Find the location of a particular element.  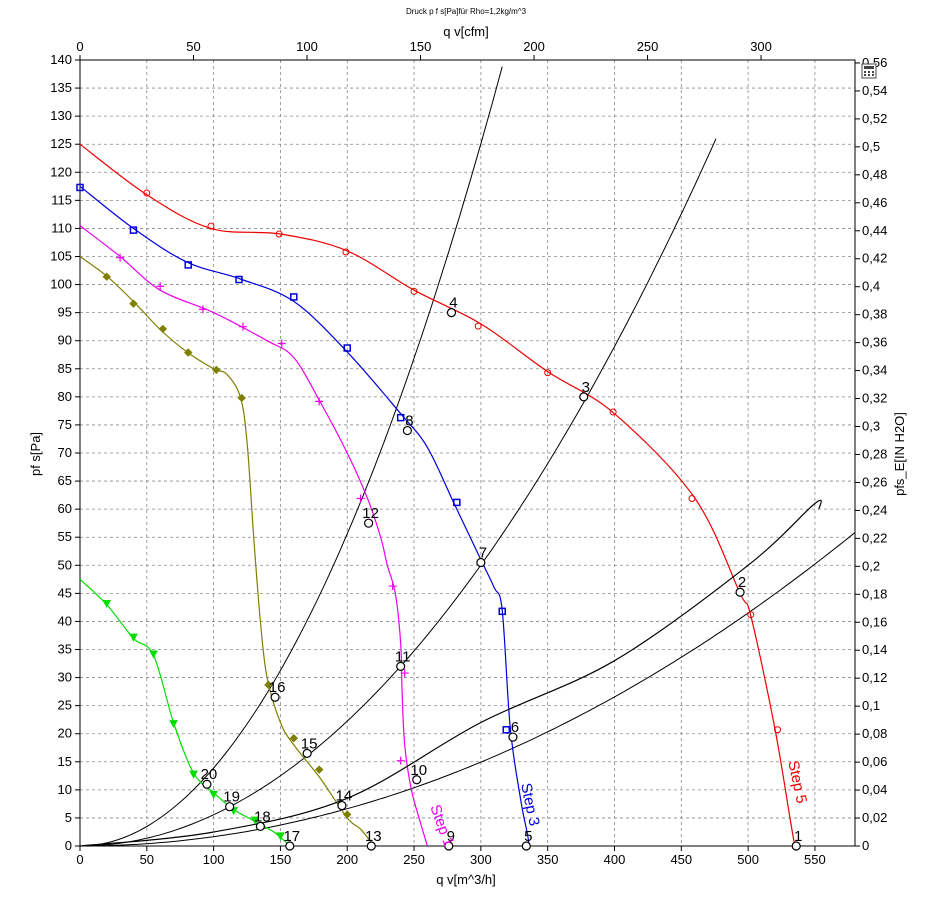

x2-axis-label: q v[cfm] is located at coordinates (466, 31).